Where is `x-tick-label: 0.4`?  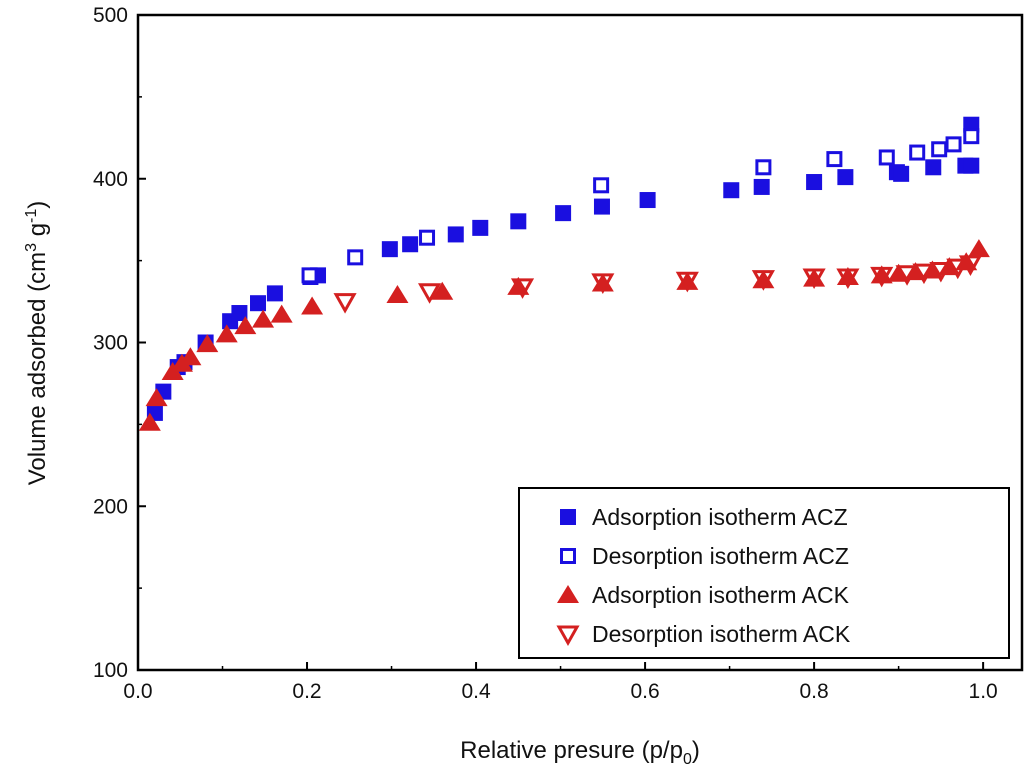
x-tick-label: 0.4 is located at coordinates (476, 691).